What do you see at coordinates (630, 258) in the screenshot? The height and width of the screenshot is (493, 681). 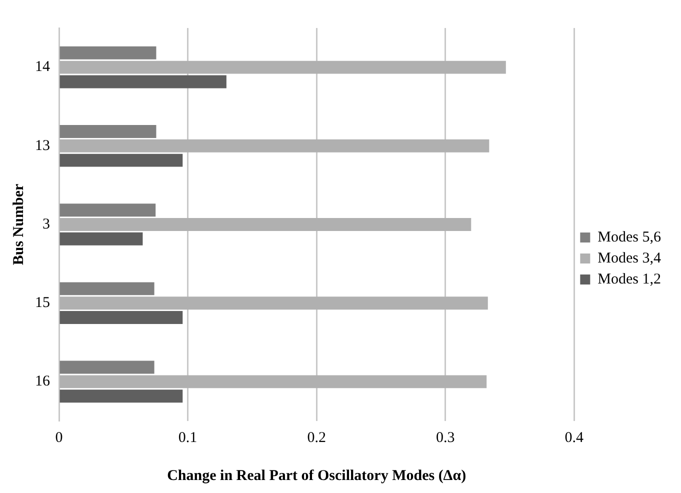 I see `legend-label: Modes 3,4` at bounding box center [630, 258].